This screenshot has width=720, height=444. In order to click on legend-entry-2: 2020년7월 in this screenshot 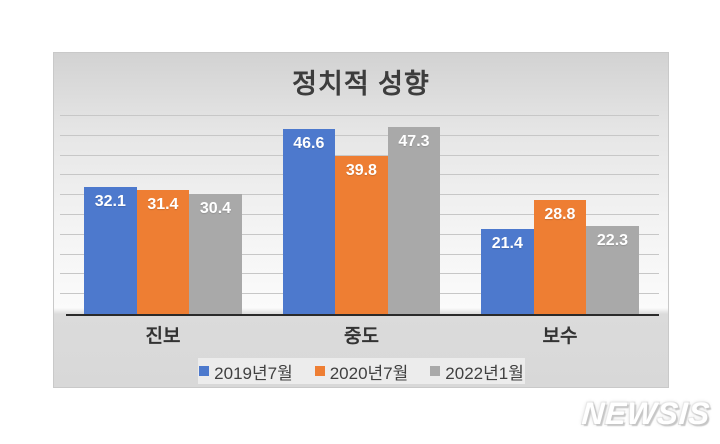, I will do `click(361, 371)`.